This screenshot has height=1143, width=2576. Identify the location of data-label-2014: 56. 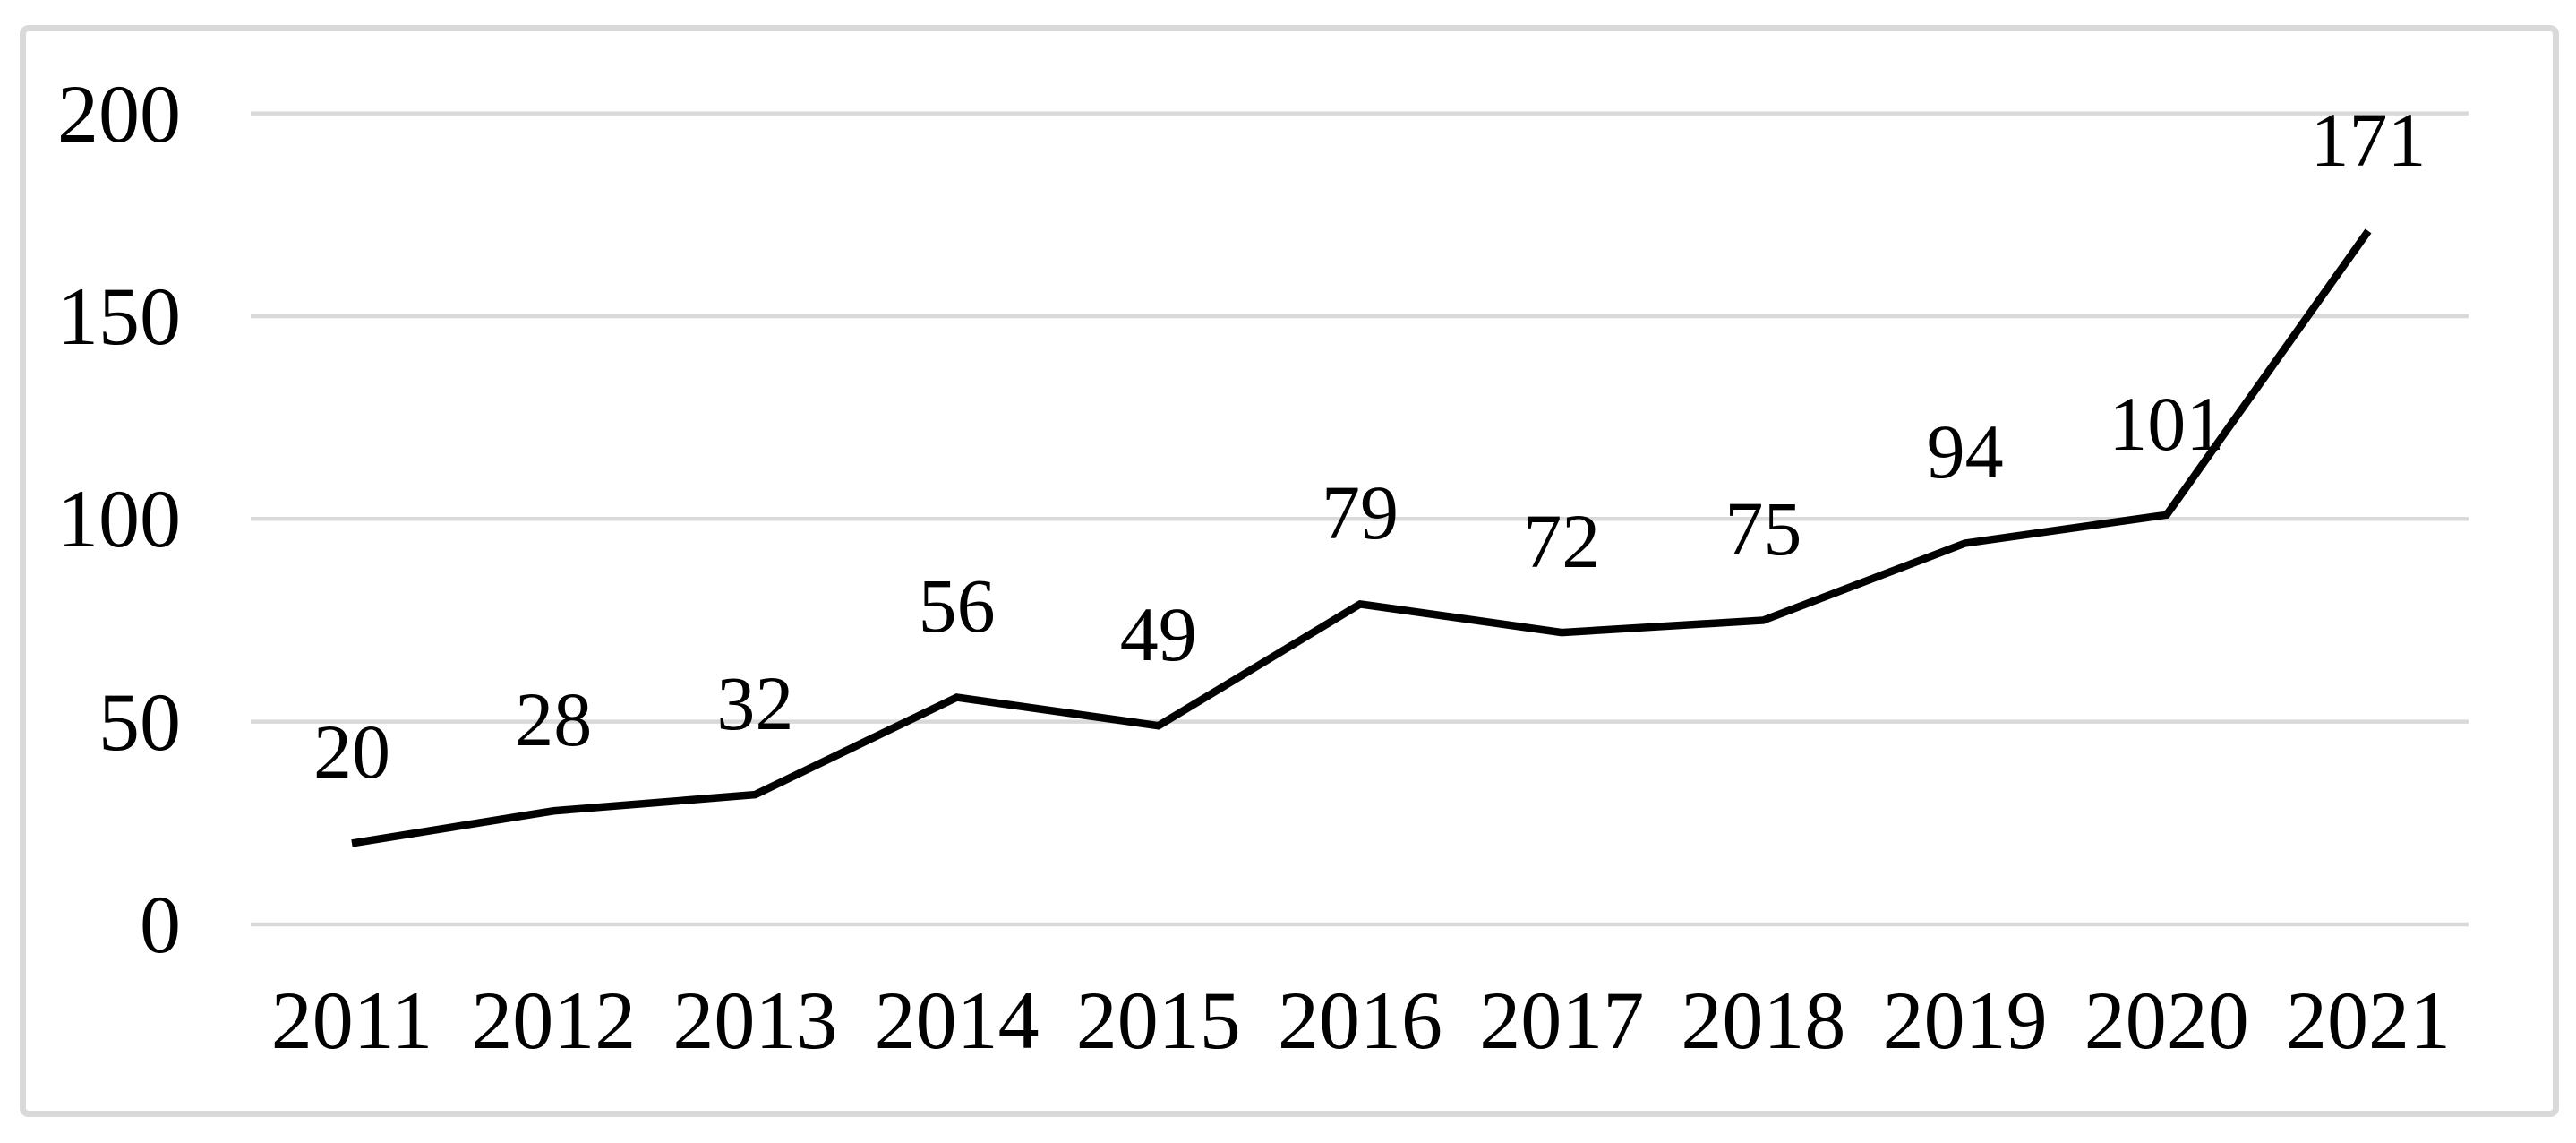
(957, 606).